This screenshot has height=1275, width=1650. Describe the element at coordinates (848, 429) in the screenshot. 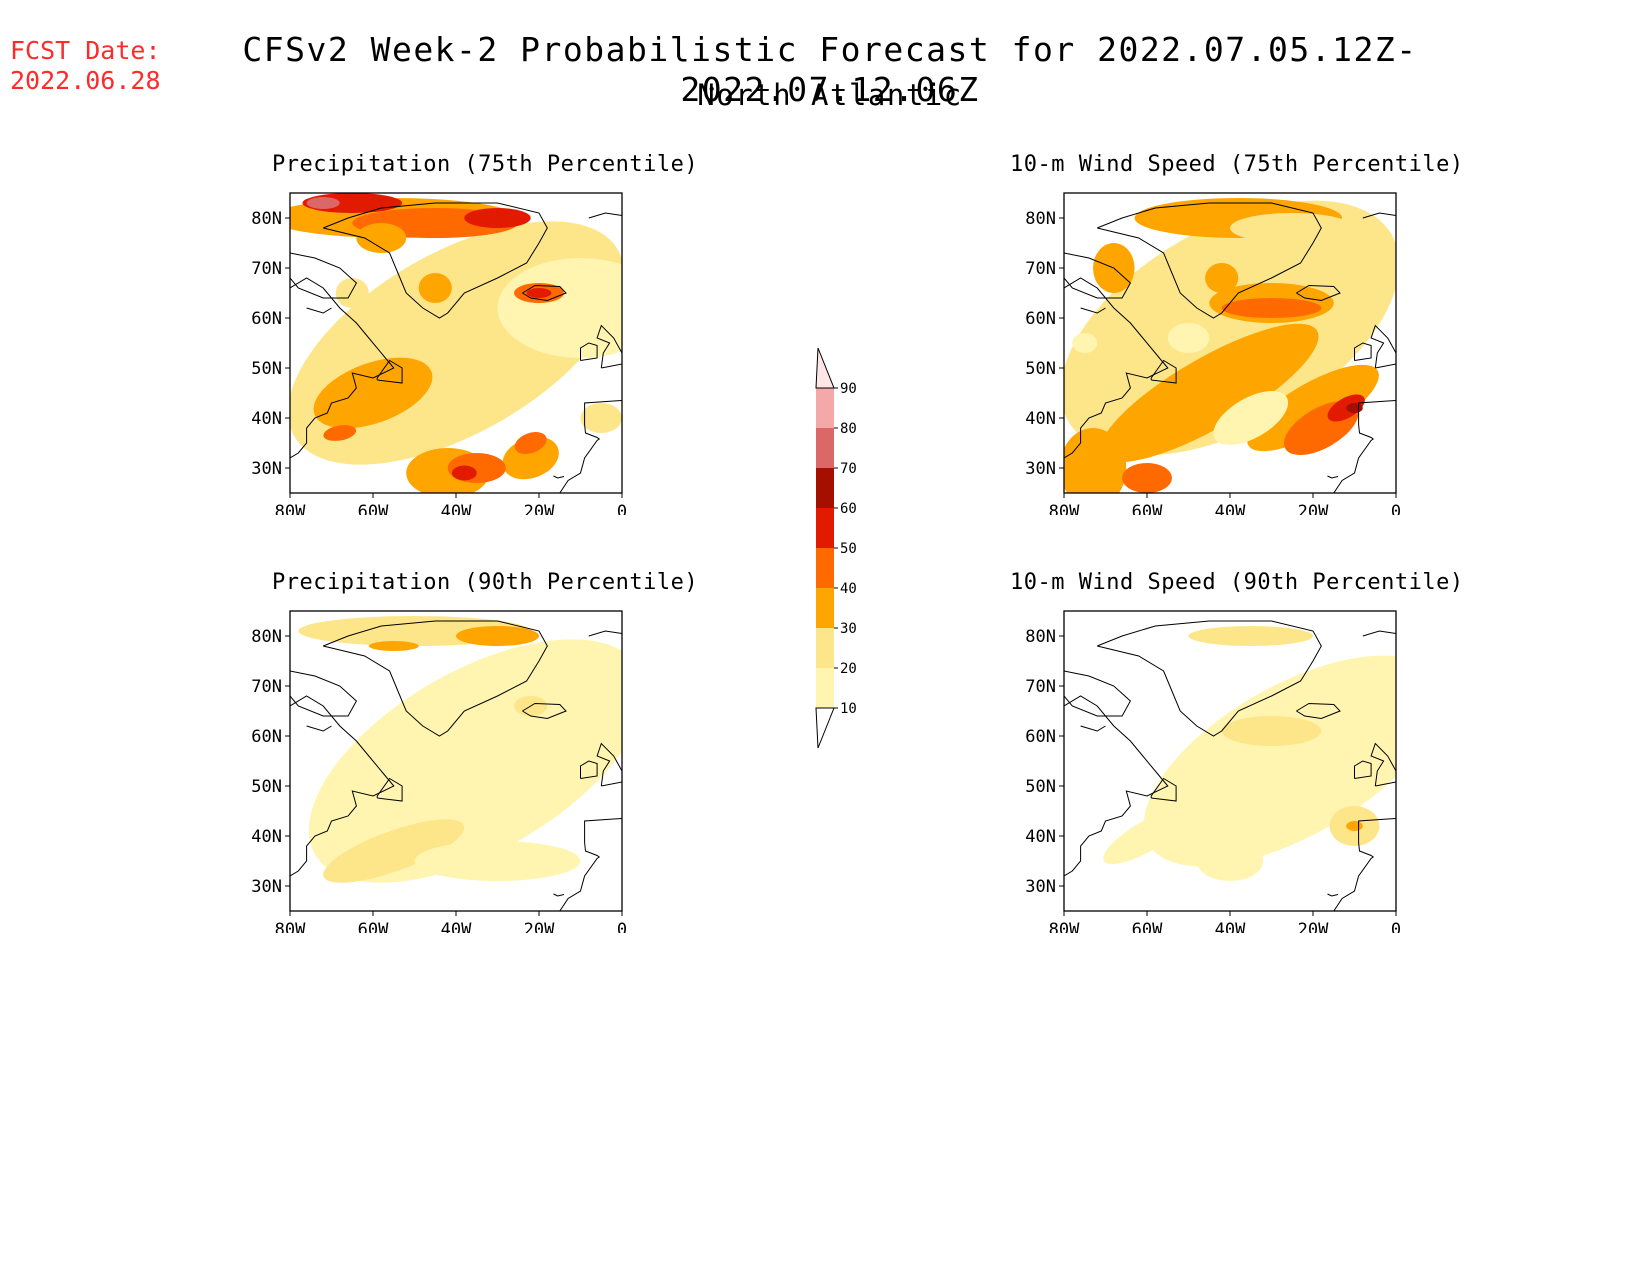

I see `colorbar-tick-label: 80` at that location.